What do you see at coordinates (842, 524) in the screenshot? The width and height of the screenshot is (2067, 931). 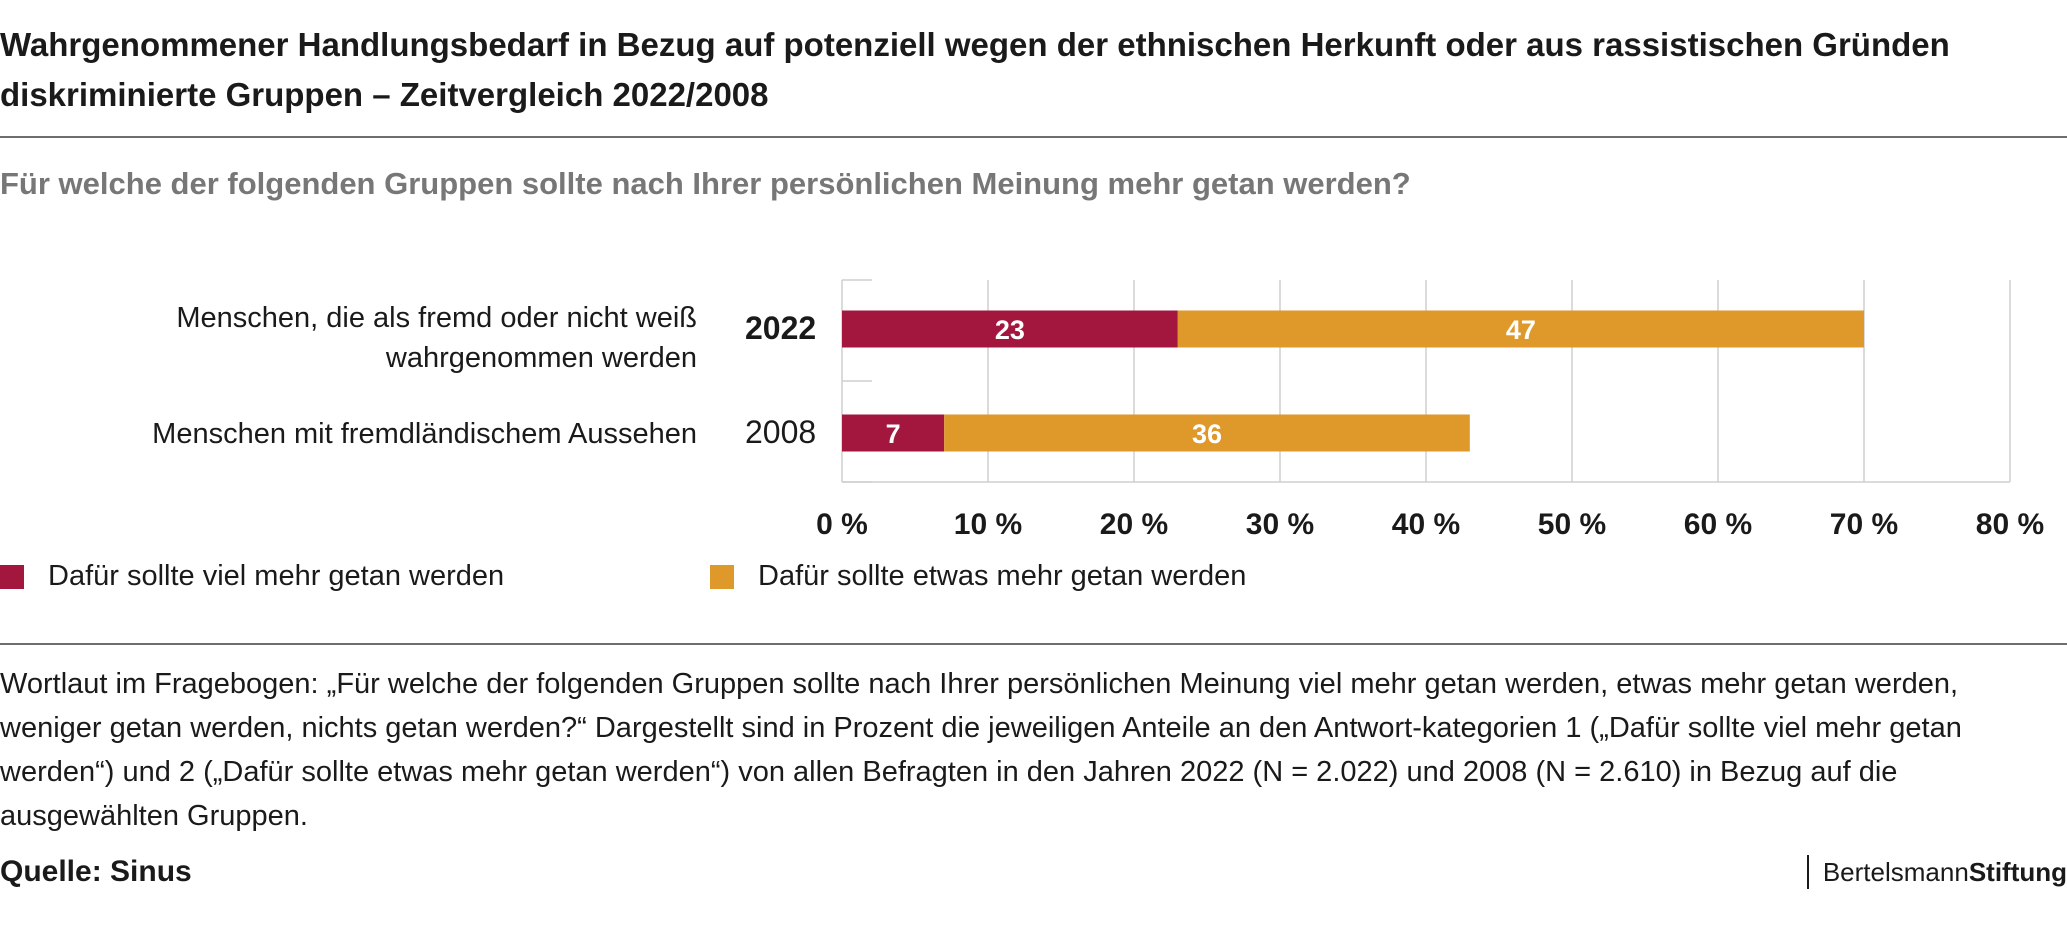 I see `x-tick-label: 0 %` at bounding box center [842, 524].